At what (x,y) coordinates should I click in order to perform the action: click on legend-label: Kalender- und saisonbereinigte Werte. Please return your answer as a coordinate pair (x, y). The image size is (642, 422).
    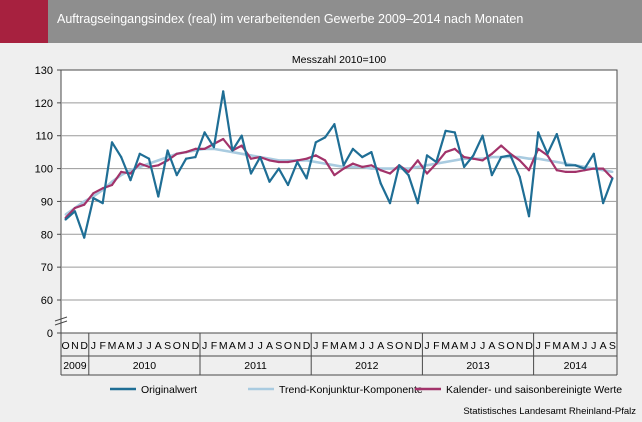
    Looking at the image, I should click on (534, 390).